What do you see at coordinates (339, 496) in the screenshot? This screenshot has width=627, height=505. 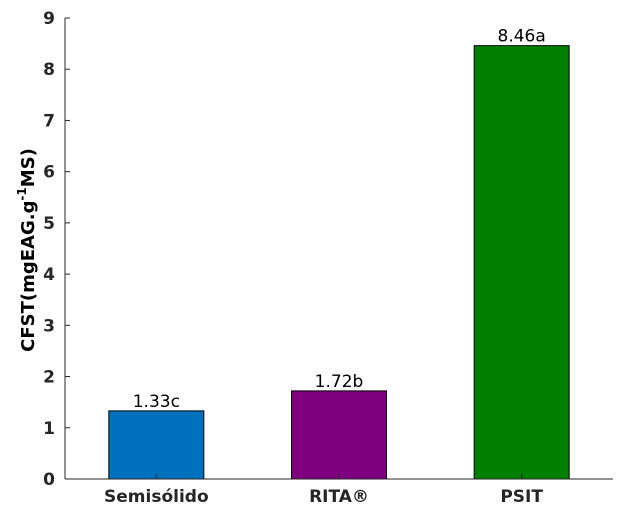 I see `x-tick-label-2: RITA®` at bounding box center [339, 496].